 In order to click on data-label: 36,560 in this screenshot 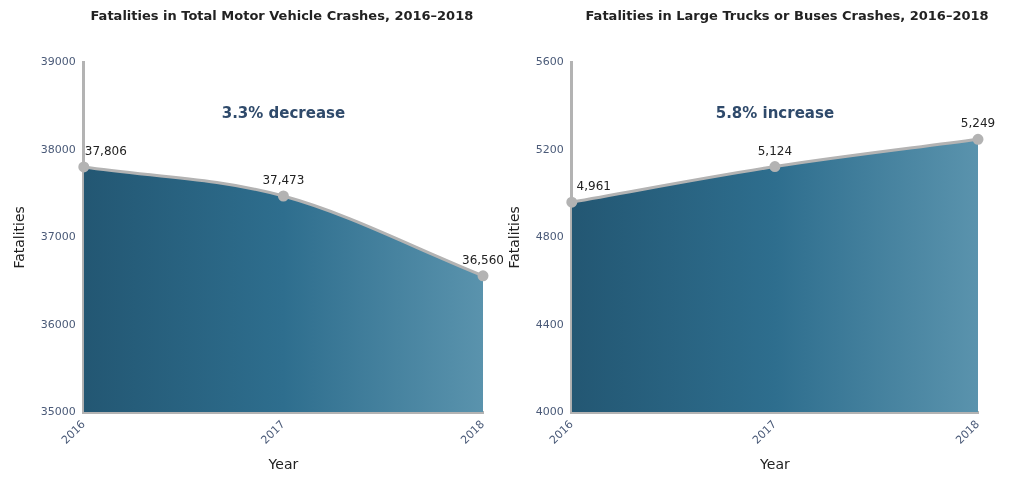, I will do `click(483, 259)`.